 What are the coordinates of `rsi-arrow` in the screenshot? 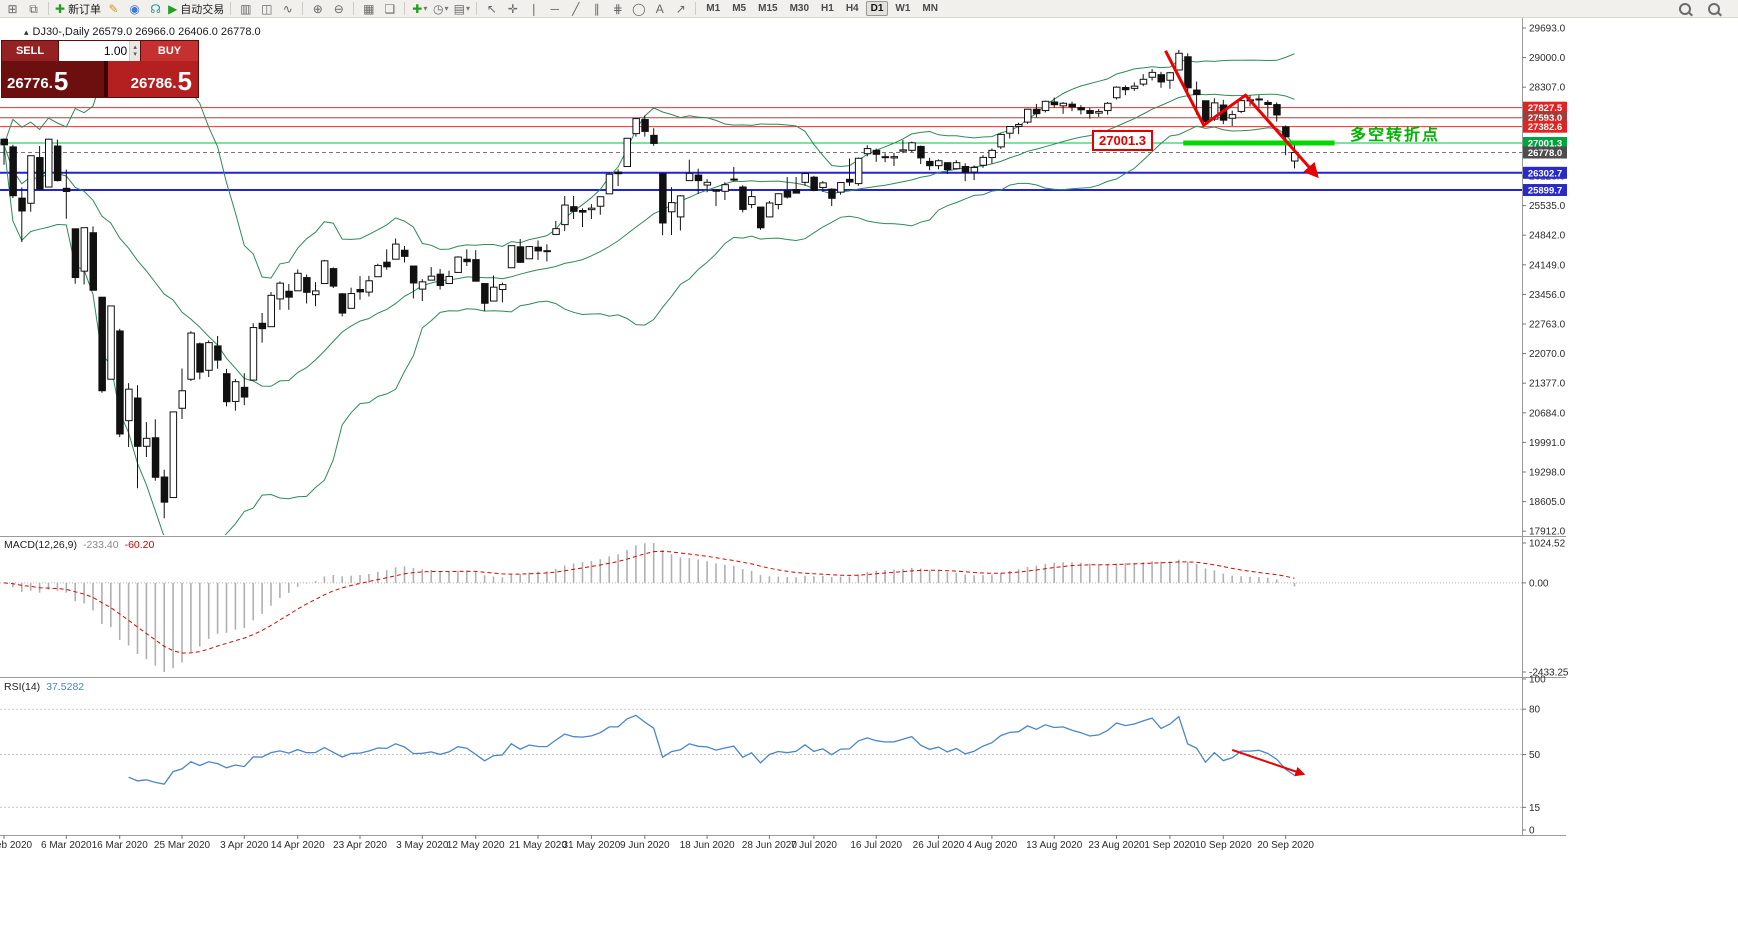 It's located at (1268, 763).